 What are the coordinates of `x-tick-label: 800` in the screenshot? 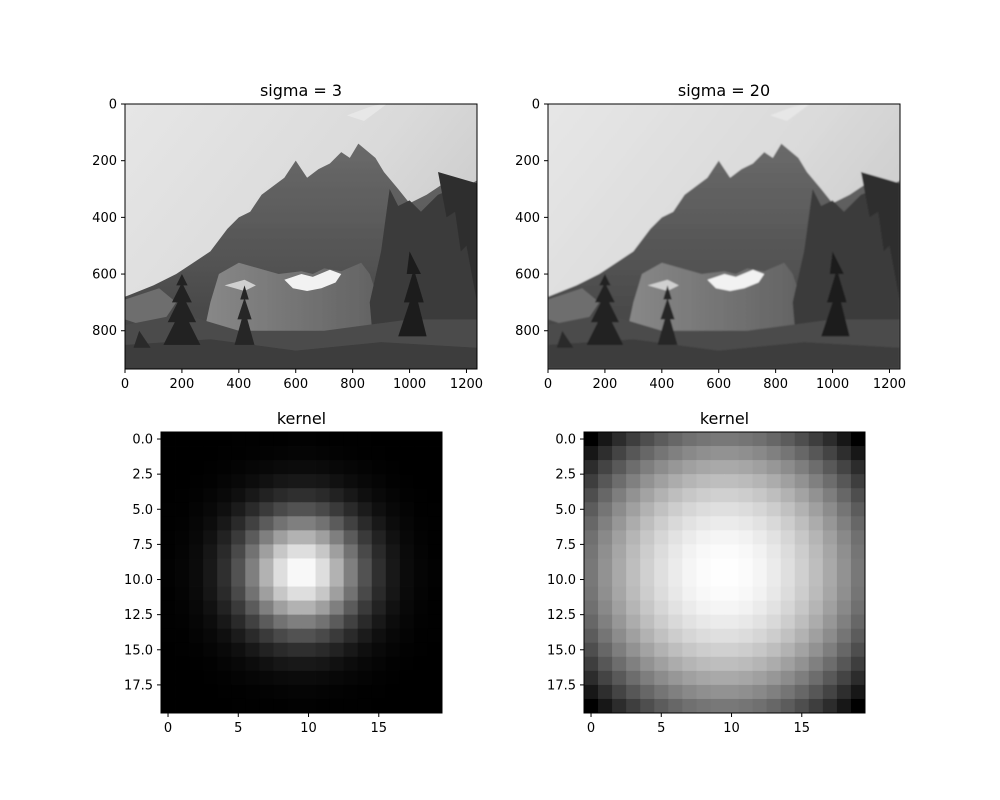 It's located at (775, 384).